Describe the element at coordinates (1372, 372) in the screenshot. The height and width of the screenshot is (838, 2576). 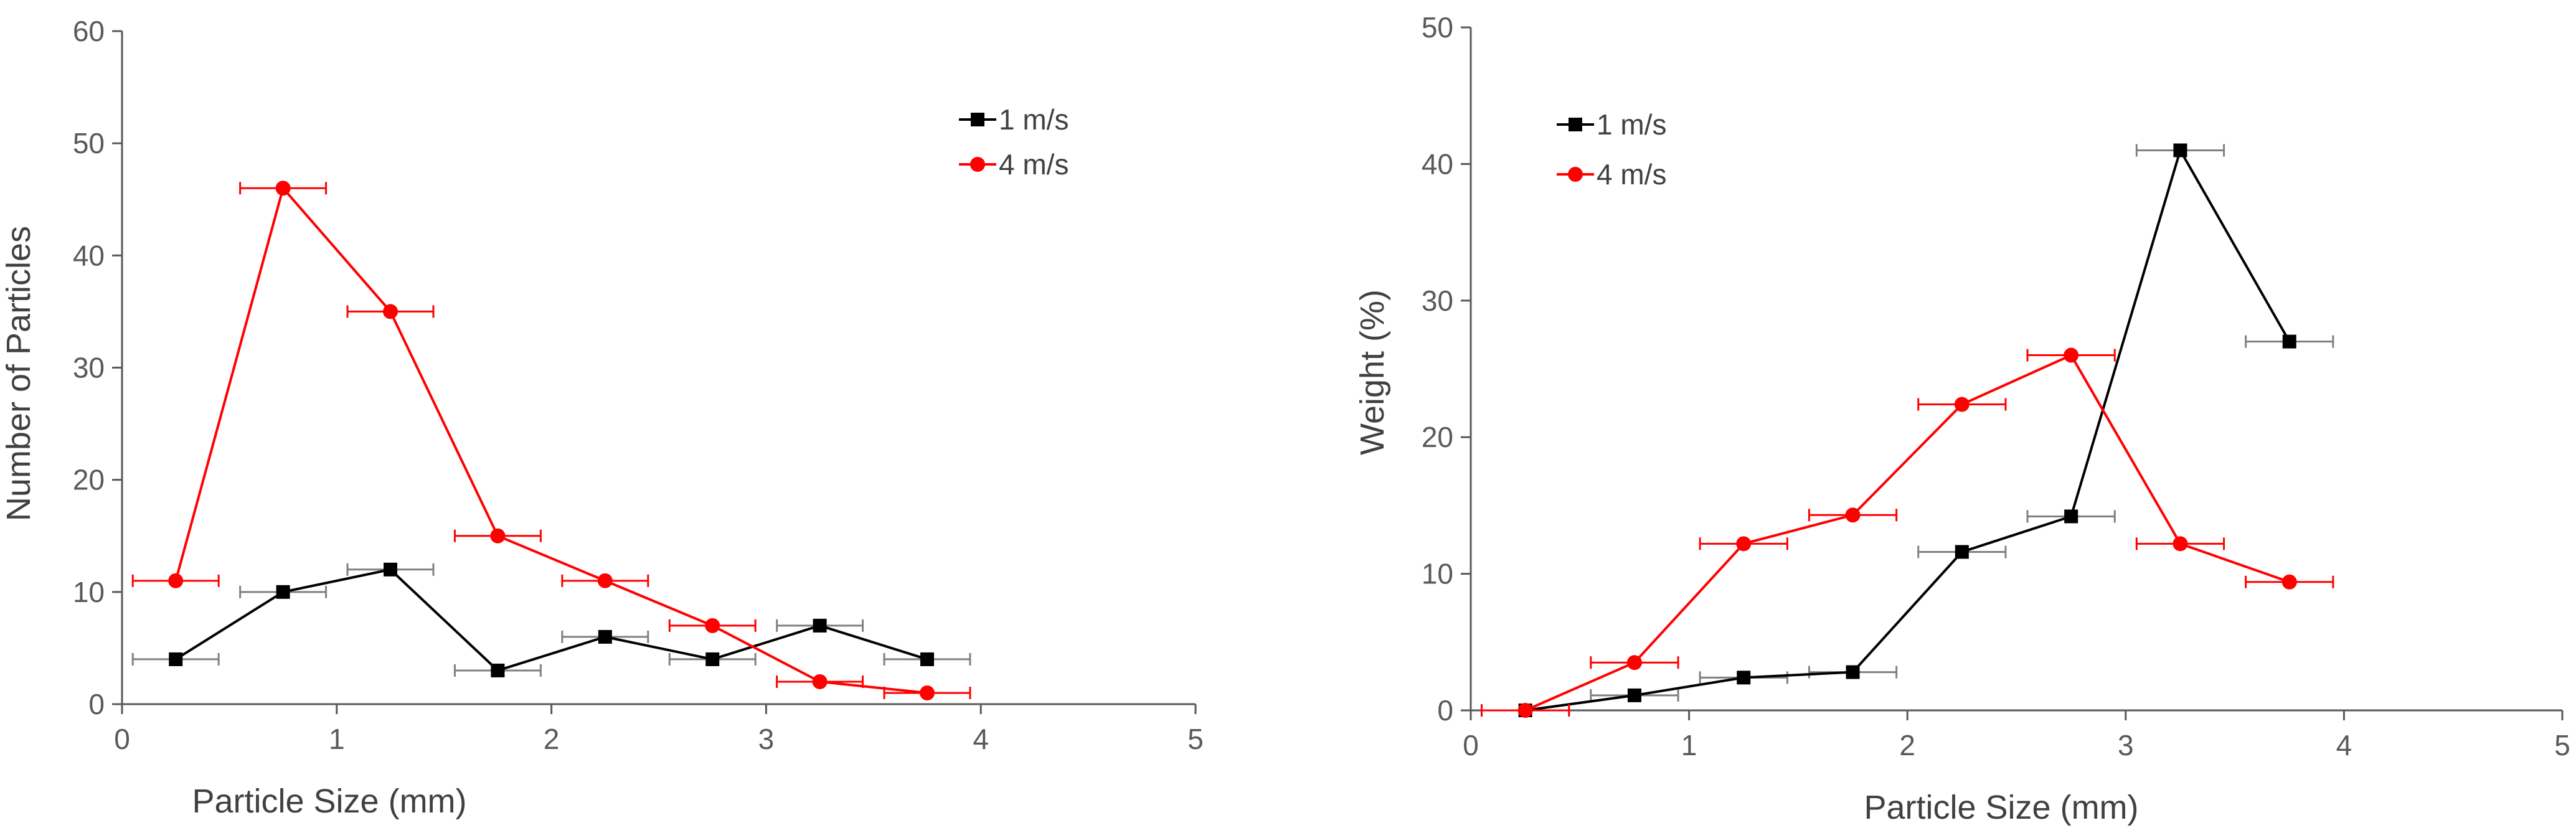
I see `y-axis-title: Weight (%)` at that location.